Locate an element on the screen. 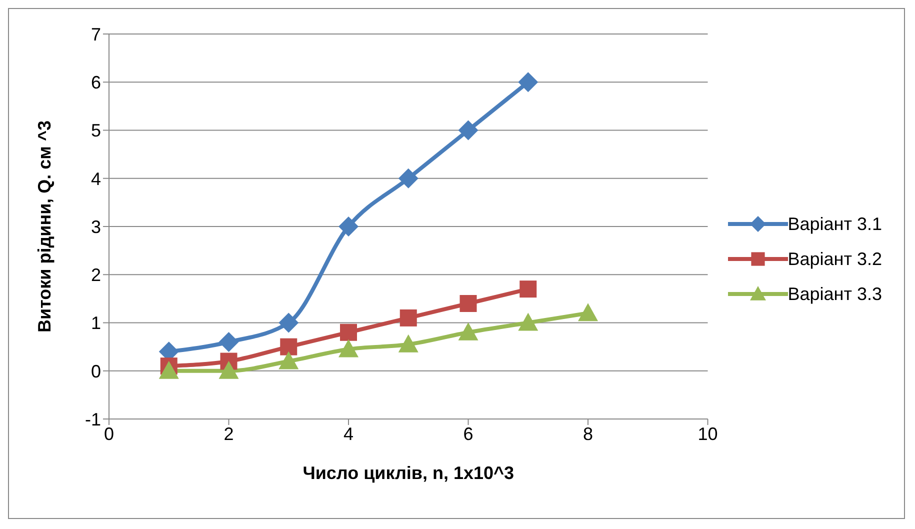  y-tick-label: 1 is located at coordinates (95, 323).